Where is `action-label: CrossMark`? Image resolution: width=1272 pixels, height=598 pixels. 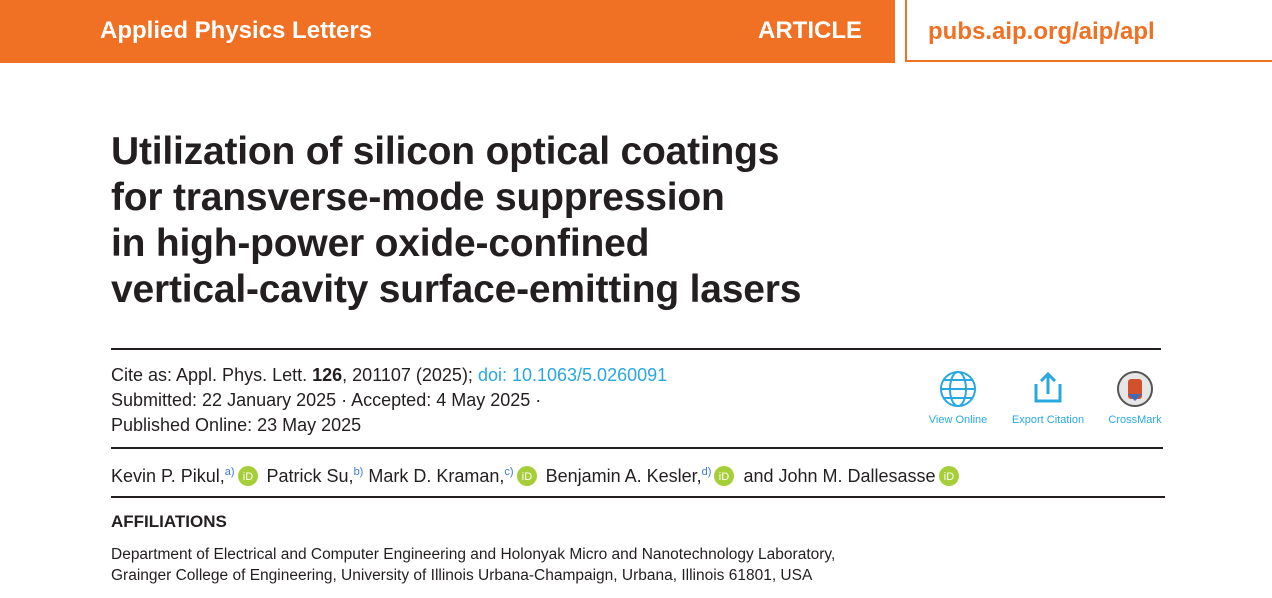 action-label: CrossMark is located at coordinates (1135, 420).